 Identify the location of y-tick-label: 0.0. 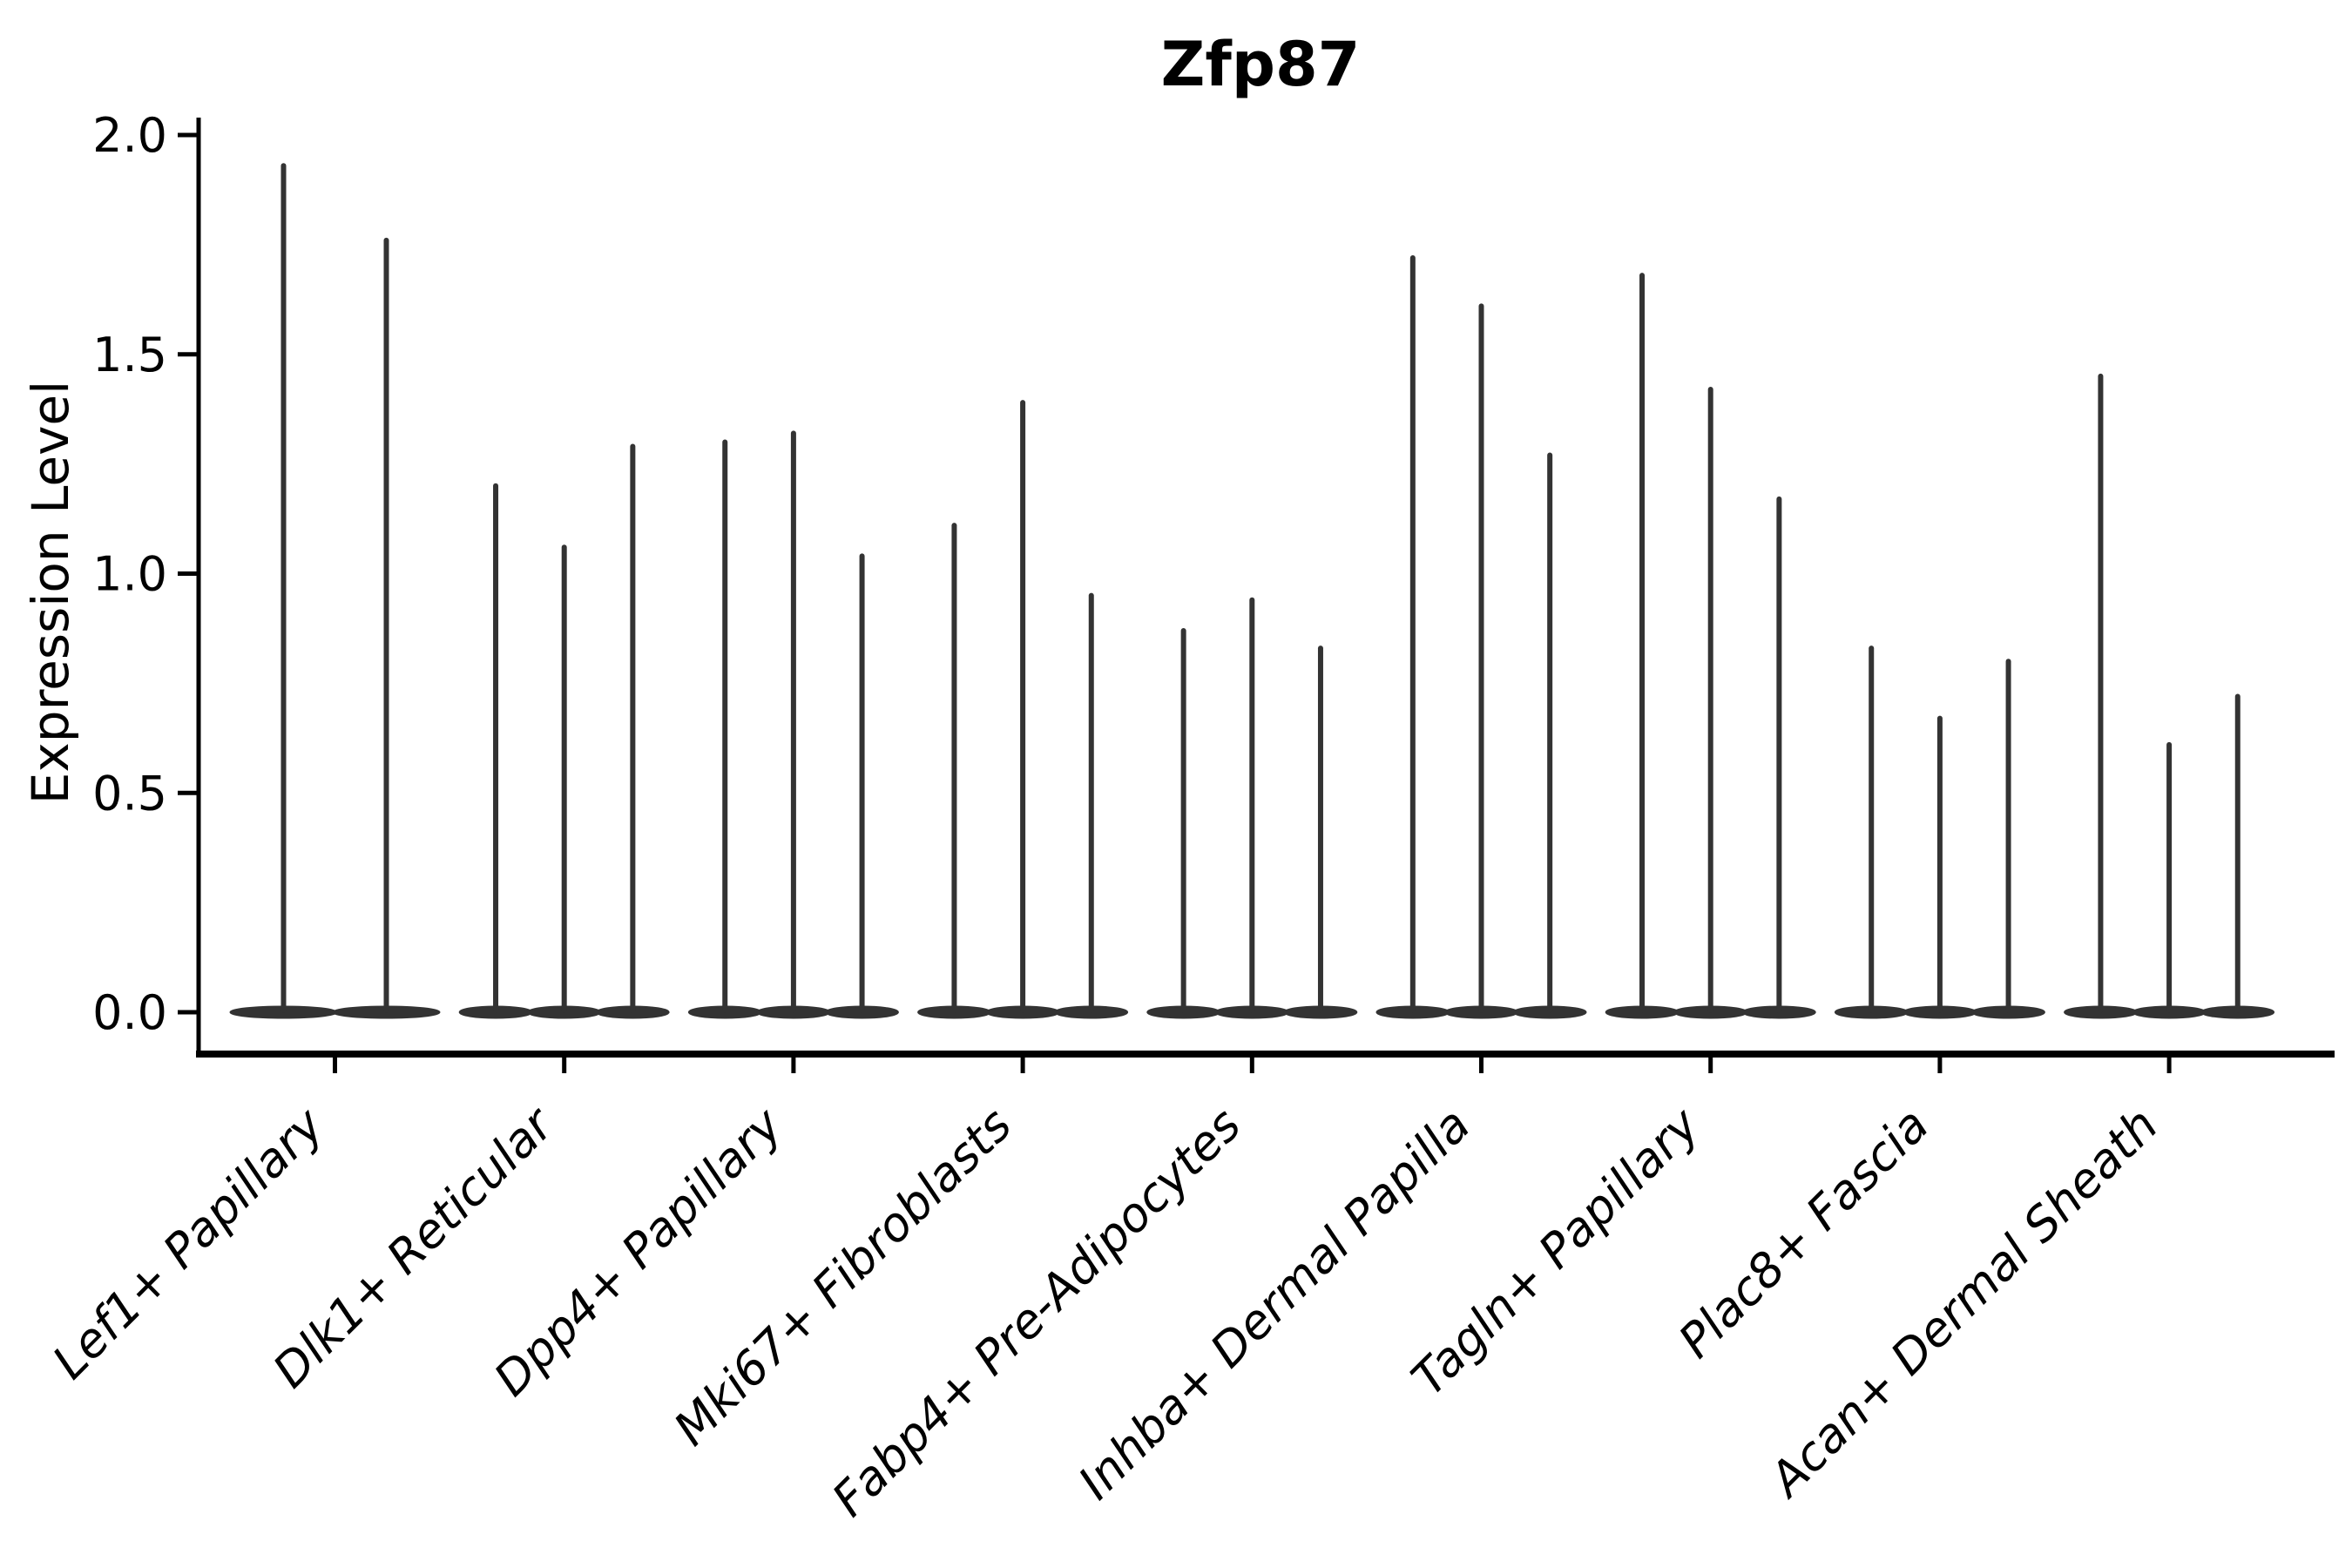
(129, 1013).